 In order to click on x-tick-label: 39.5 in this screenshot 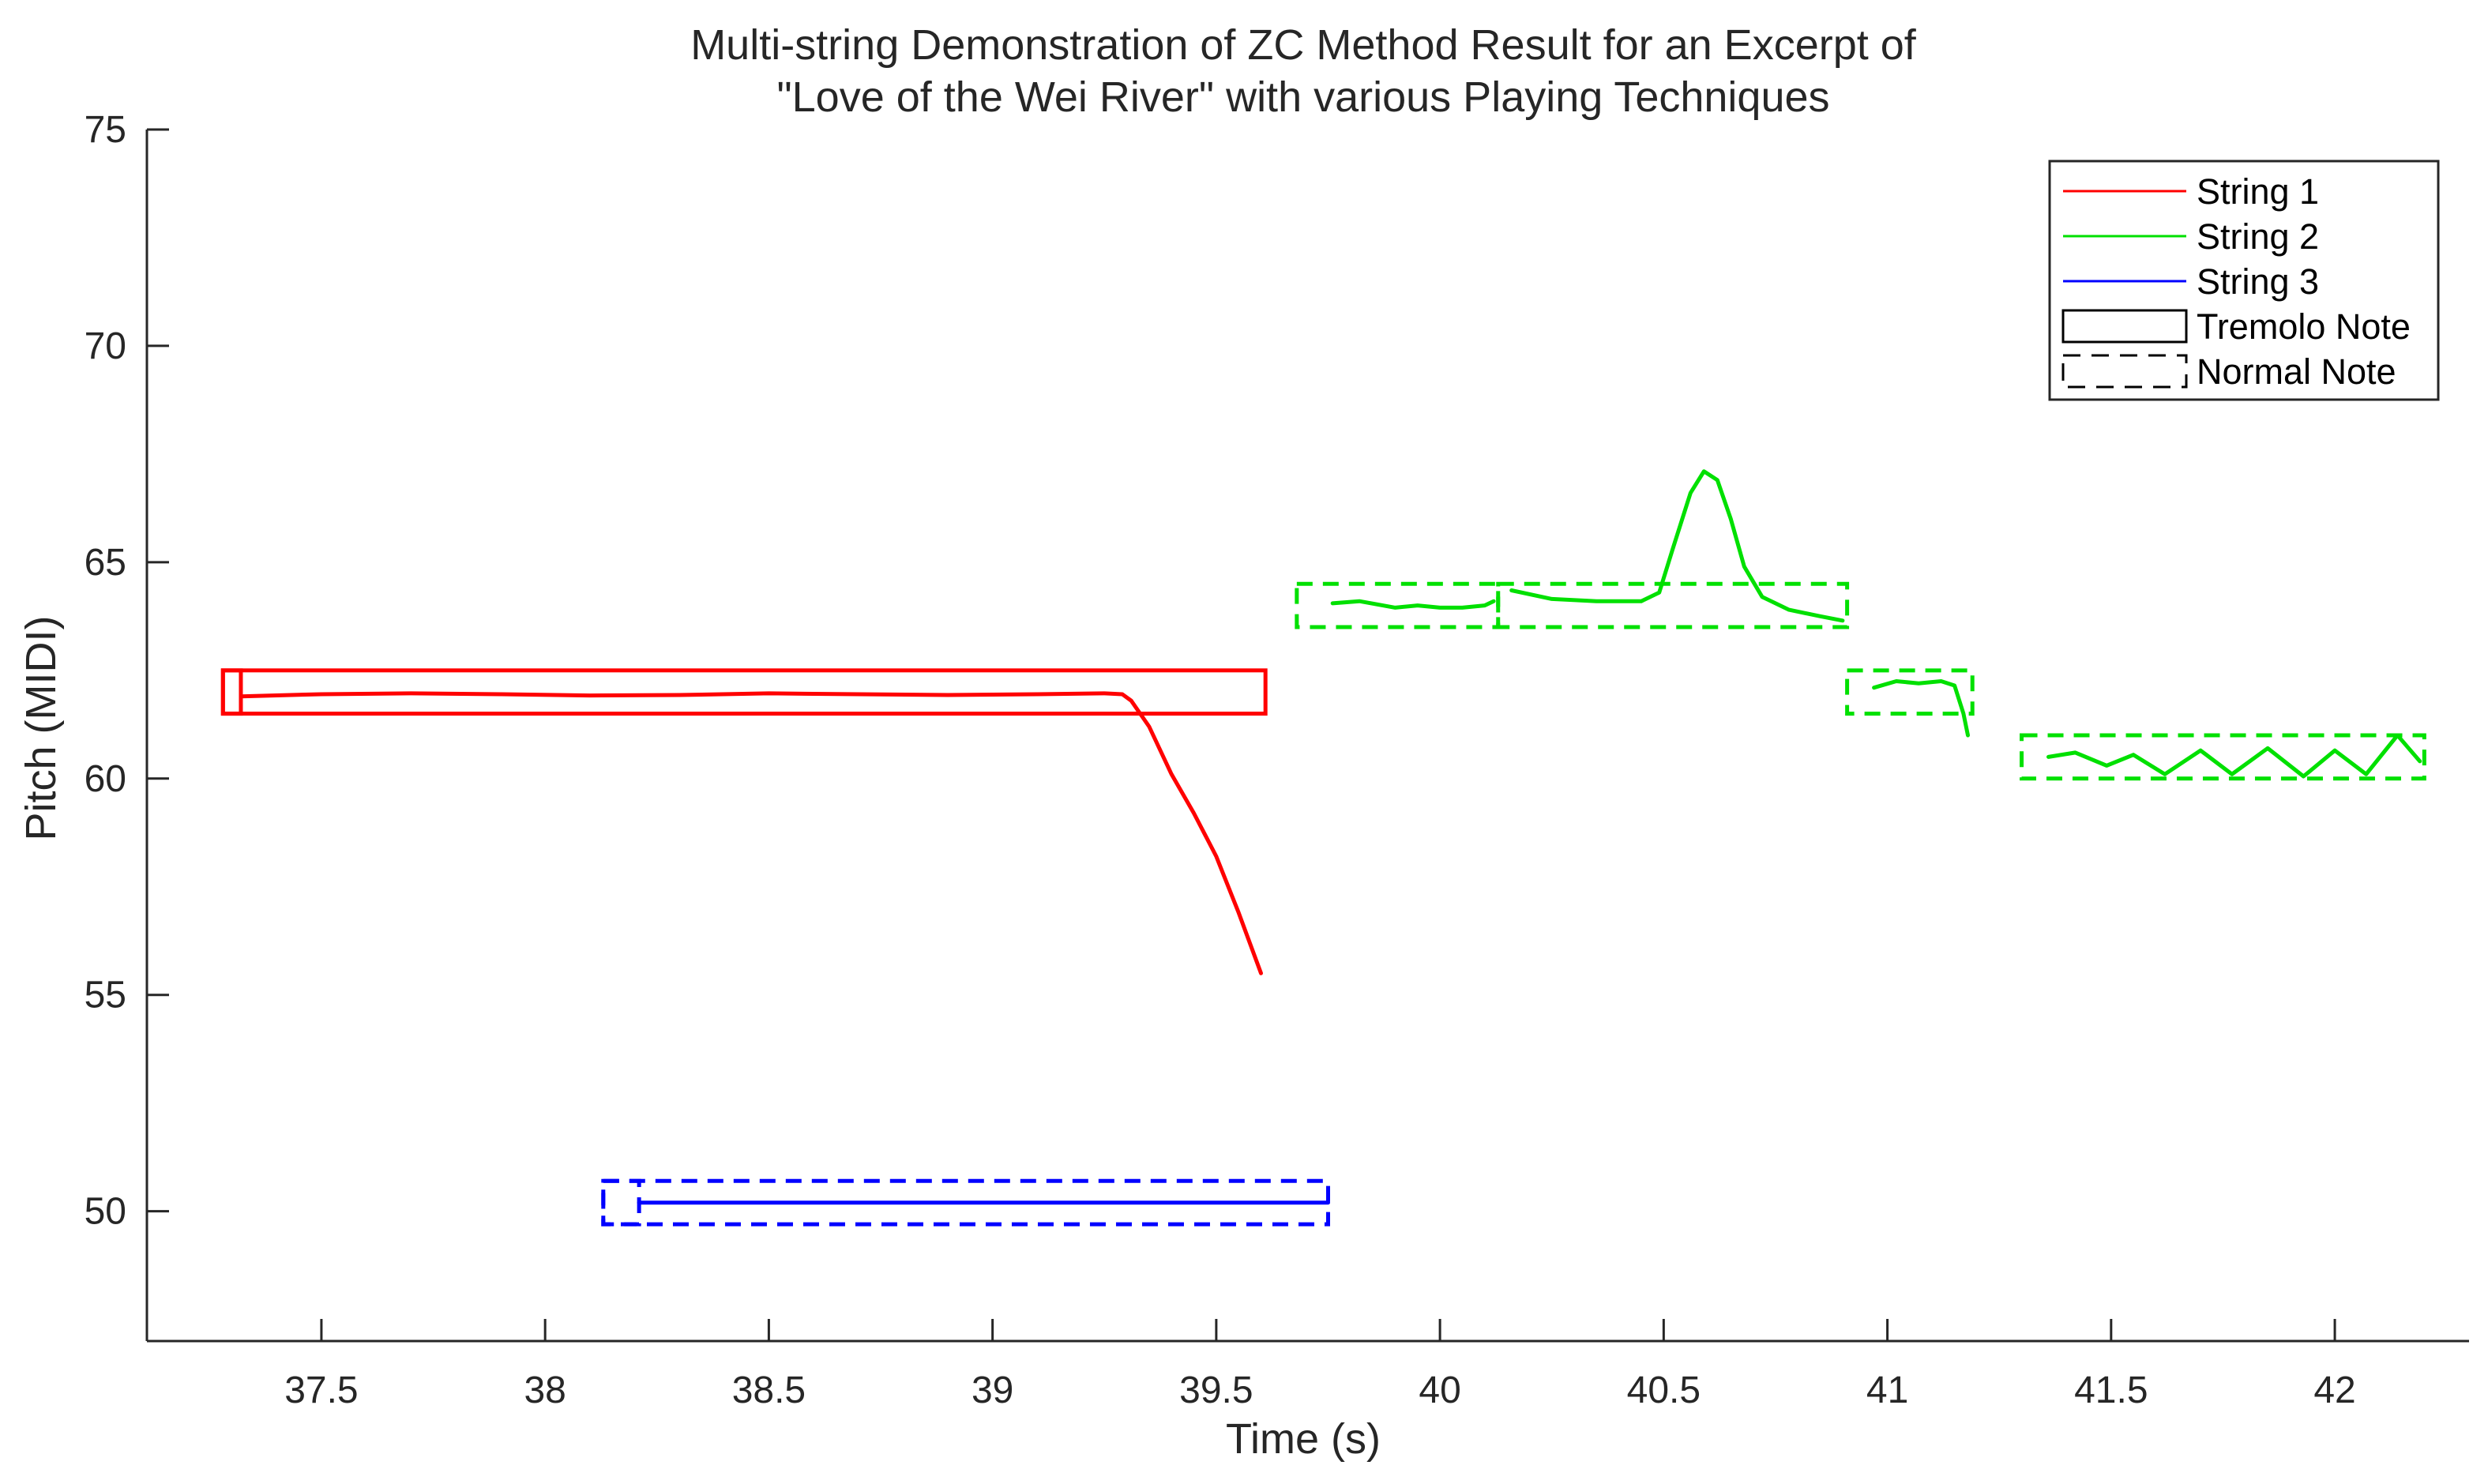, I will do `click(1216, 1390)`.